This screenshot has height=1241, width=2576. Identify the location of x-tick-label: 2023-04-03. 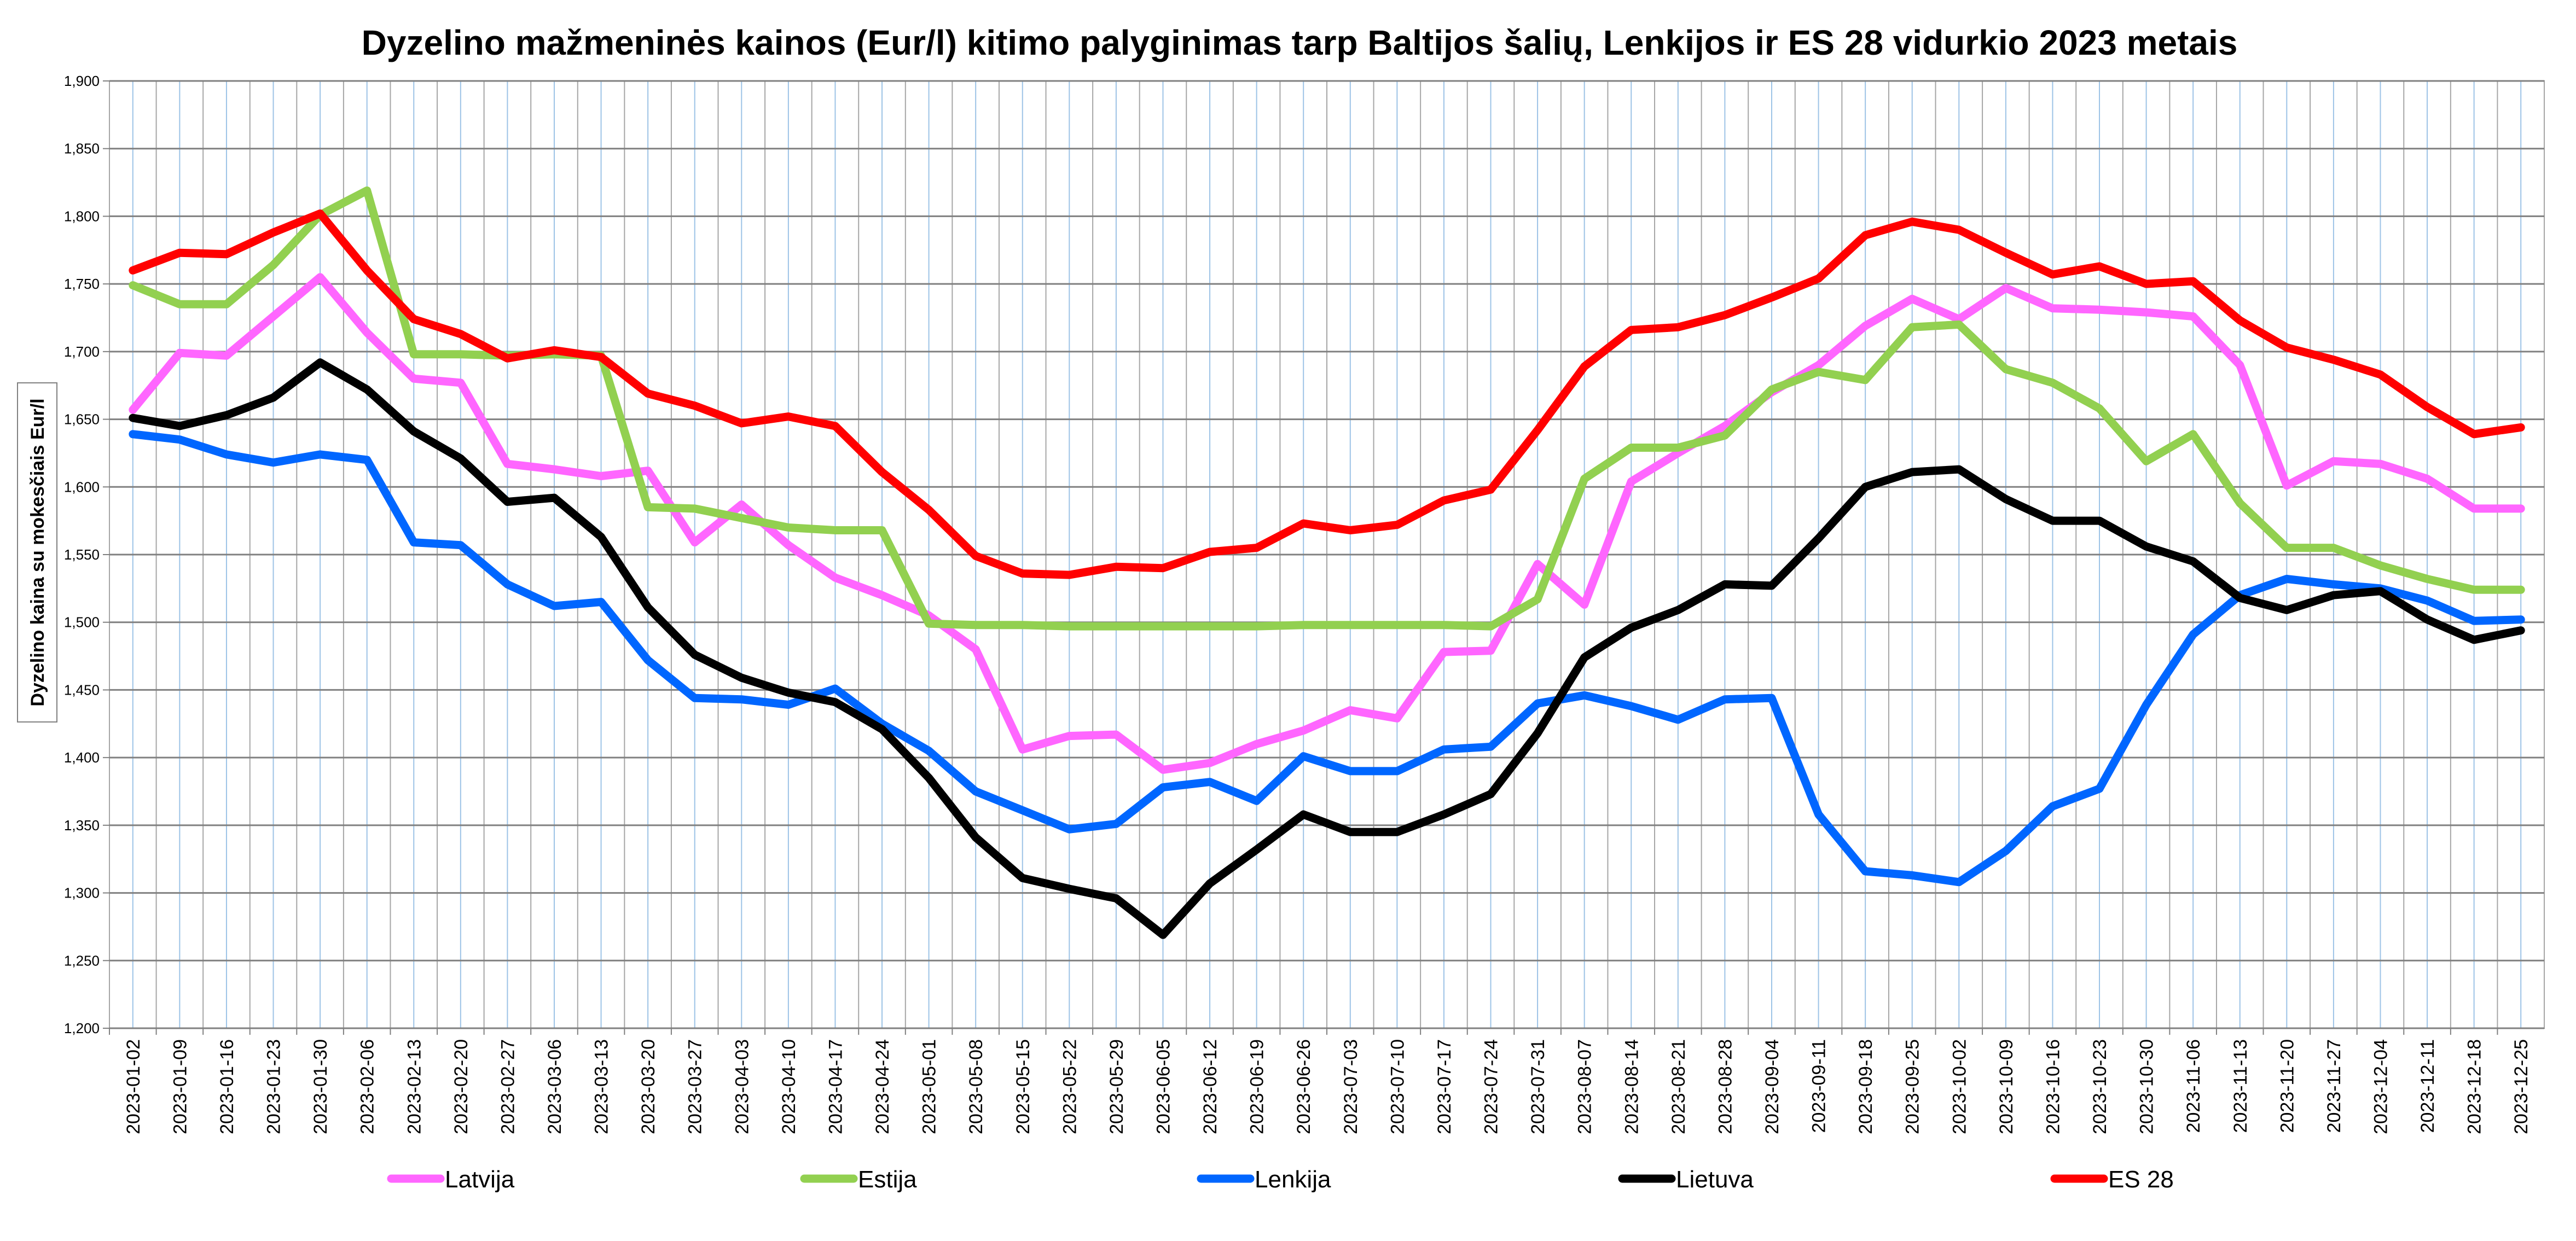
(742, 1086).